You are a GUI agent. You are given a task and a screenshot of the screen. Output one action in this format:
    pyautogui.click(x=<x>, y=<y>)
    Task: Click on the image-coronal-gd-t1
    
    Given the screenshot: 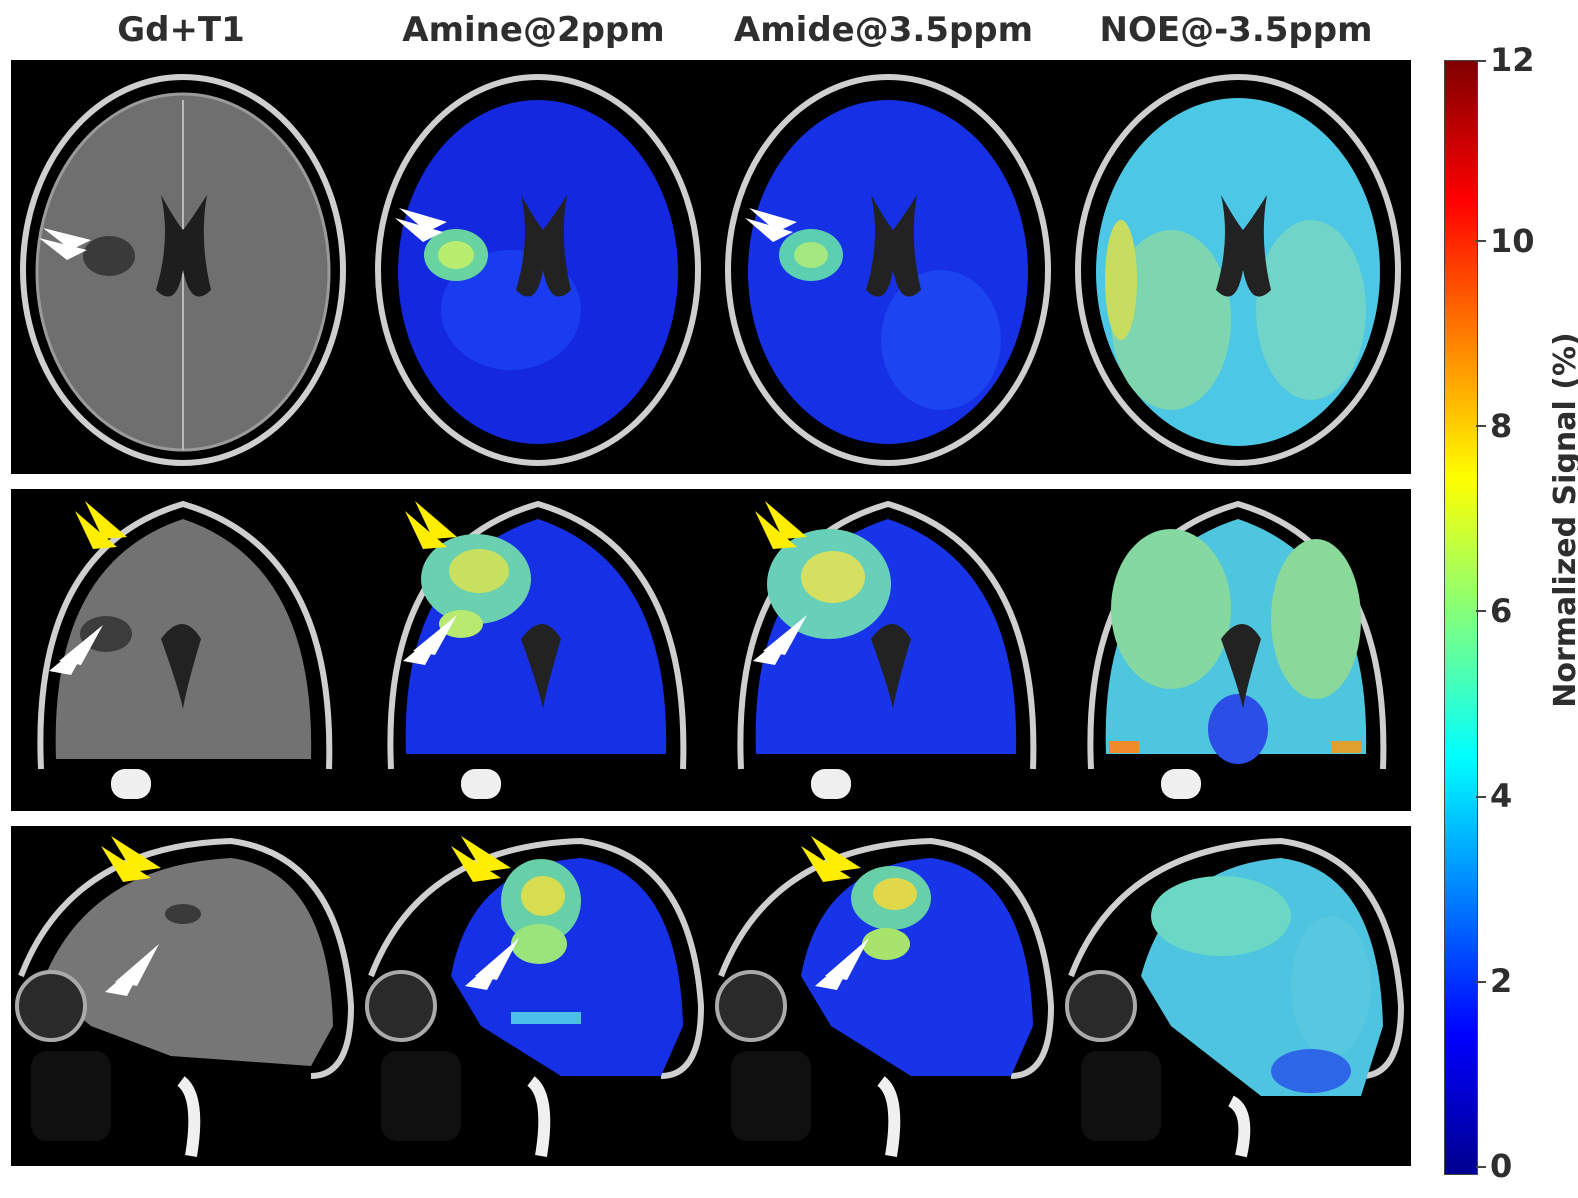 What is the action you would take?
    pyautogui.click(x=186, y=650)
    